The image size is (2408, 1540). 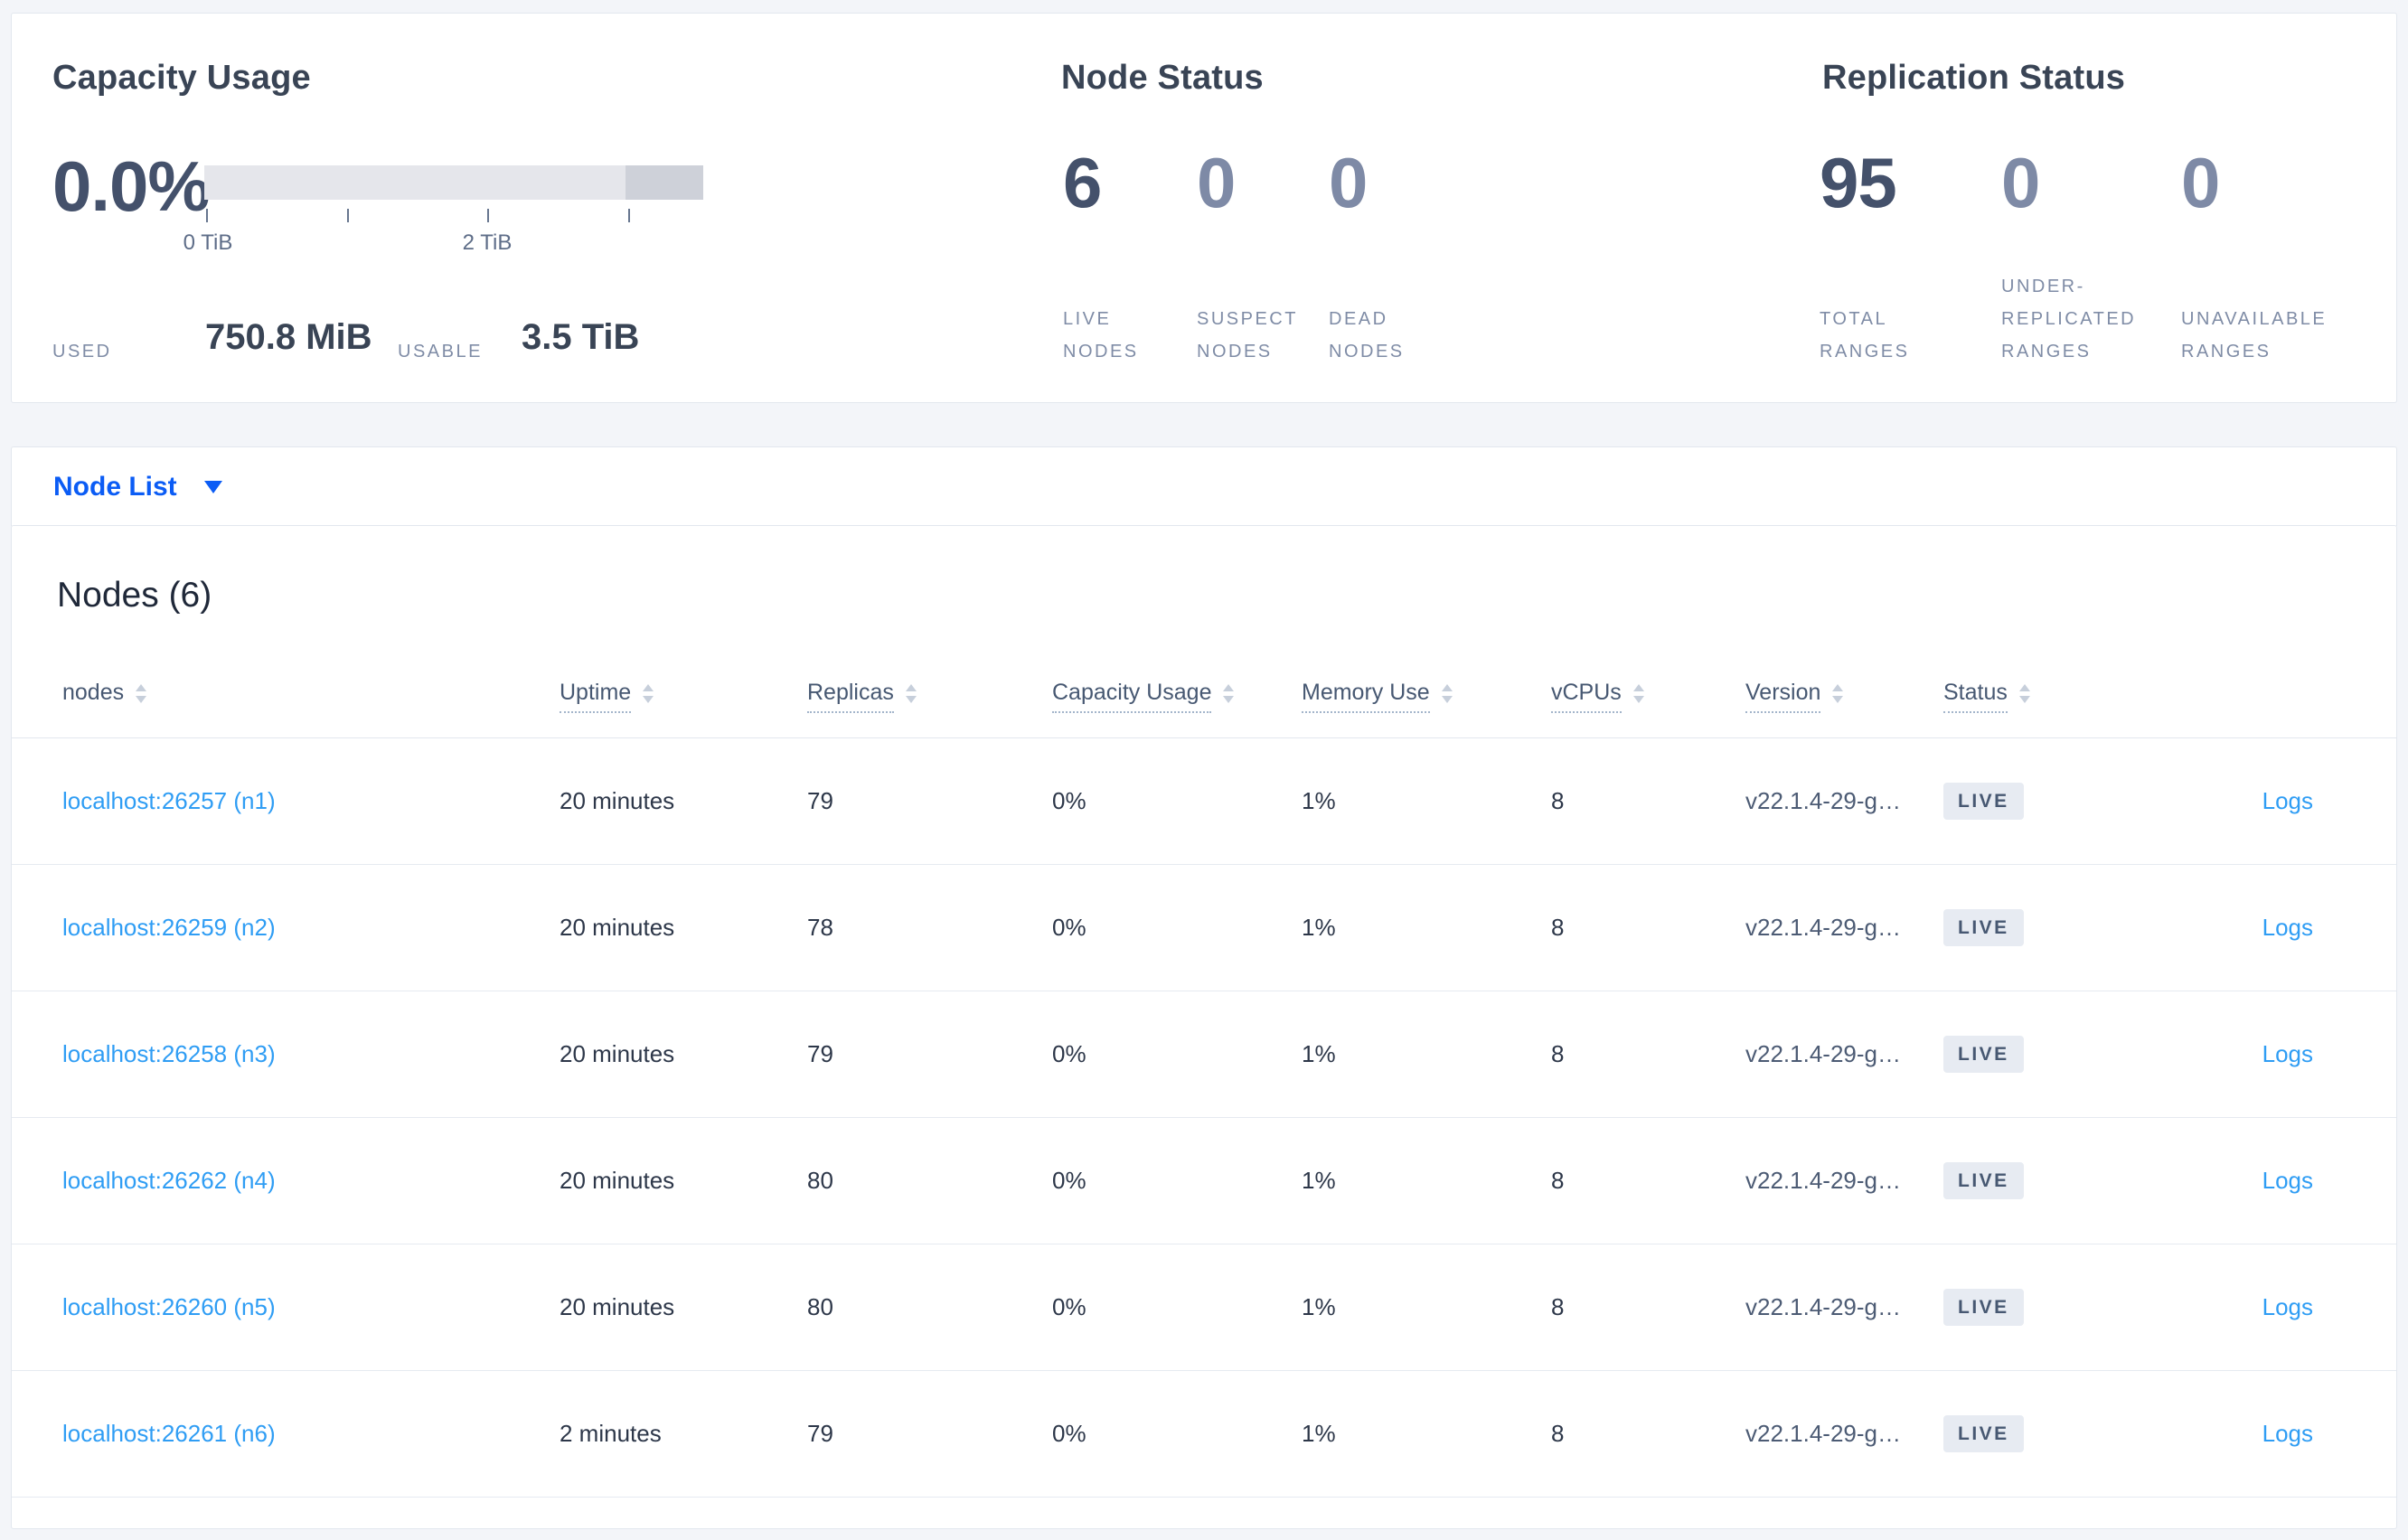 What do you see at coordinates (929, 696) in the screenshot?
I see `column-header-replicas: Replicas` at bounding box center [929, 696].